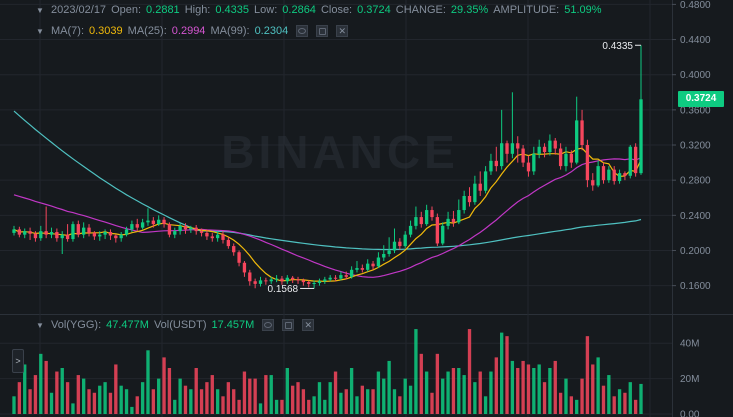  I want to click on open-value: 0.2881, so click(163, 10).